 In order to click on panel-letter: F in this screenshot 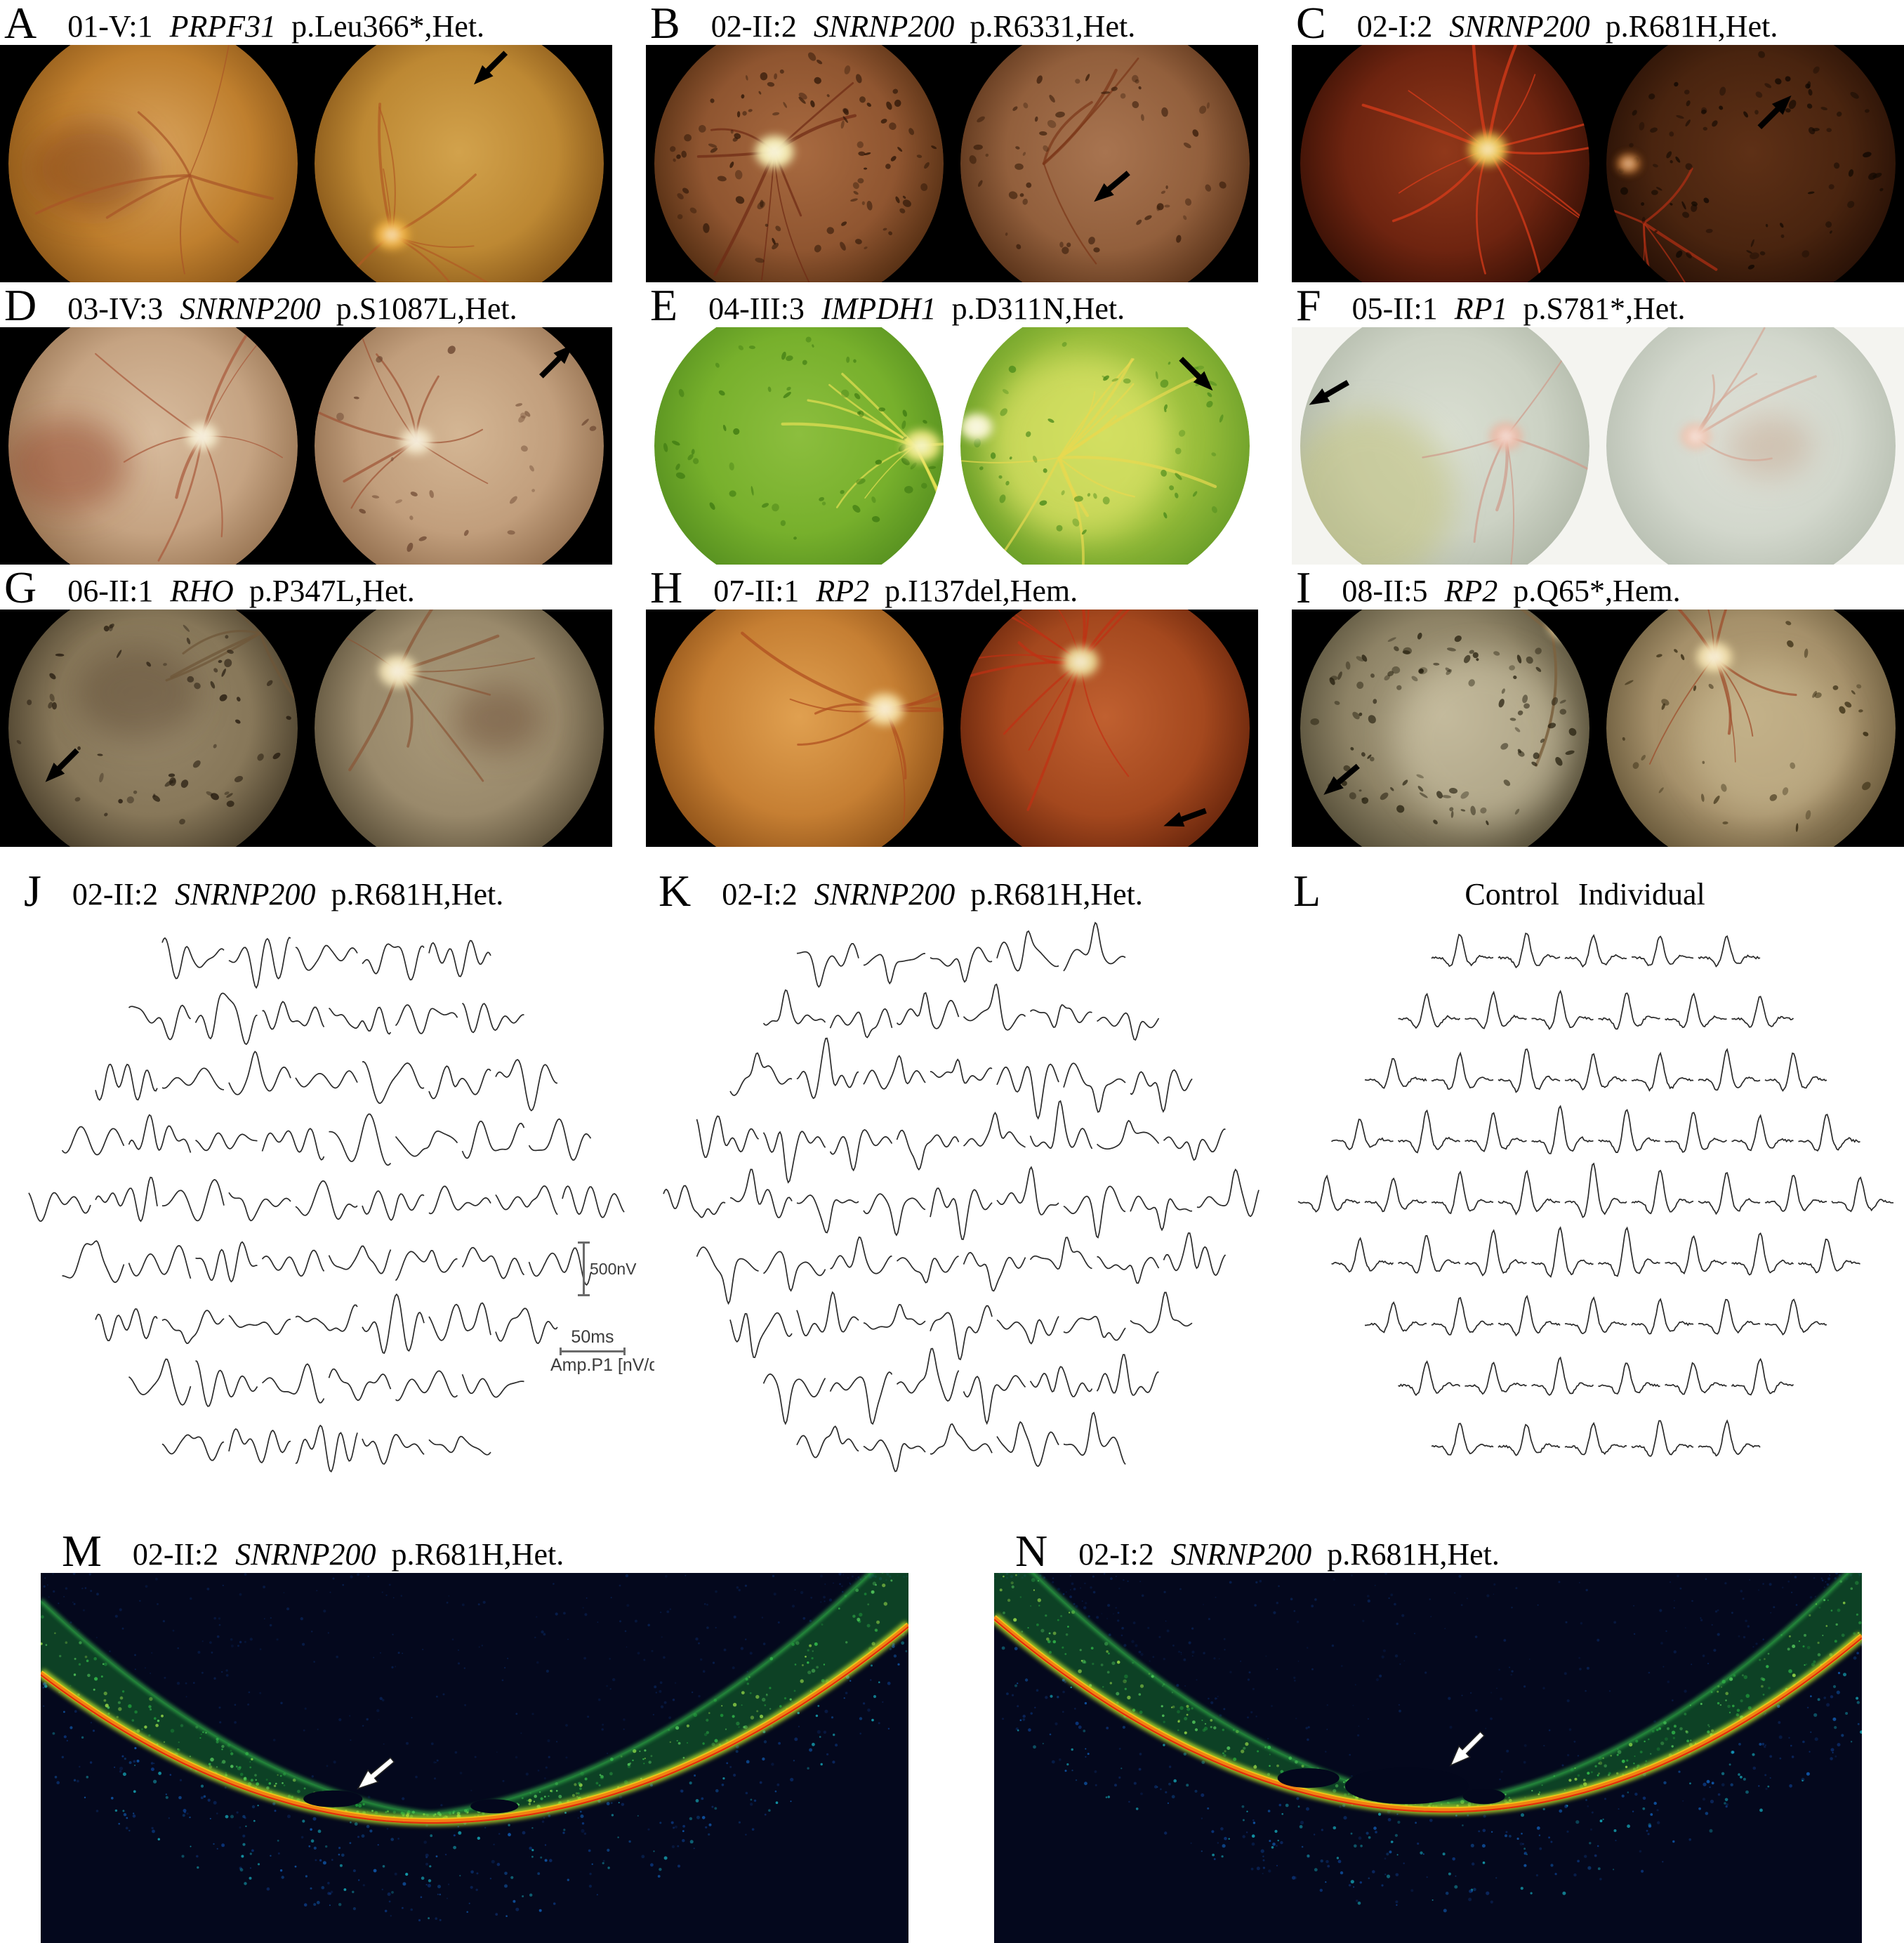, I will do `click(1308, 305)`.